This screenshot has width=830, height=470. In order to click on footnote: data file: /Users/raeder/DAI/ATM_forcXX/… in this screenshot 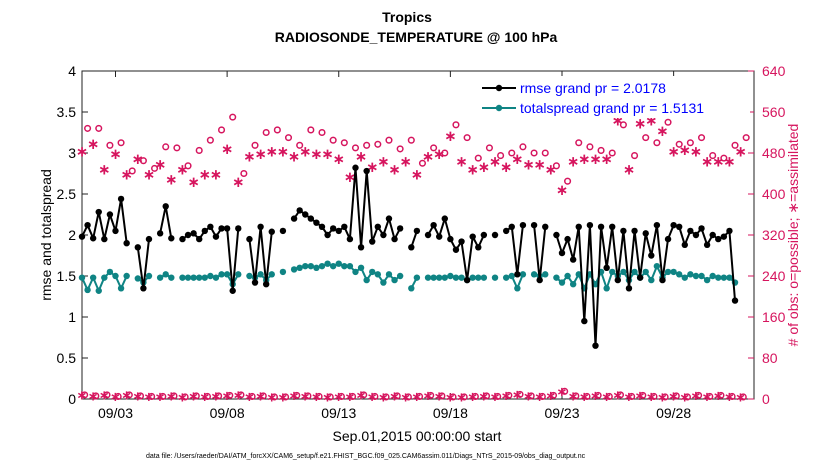, I will do `click(366, 456)`.